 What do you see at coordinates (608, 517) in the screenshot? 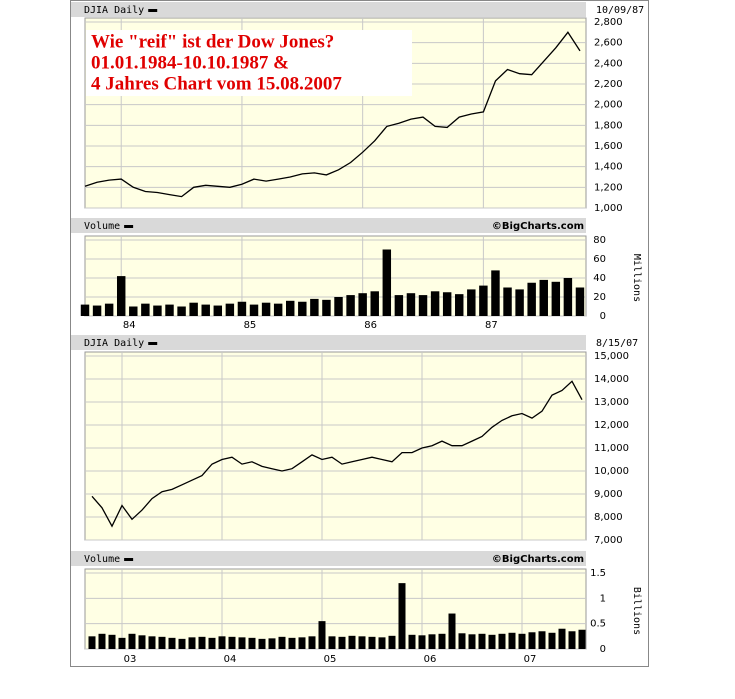
I see `y-tick-label: 8,000` at bounding box center [608, 517].